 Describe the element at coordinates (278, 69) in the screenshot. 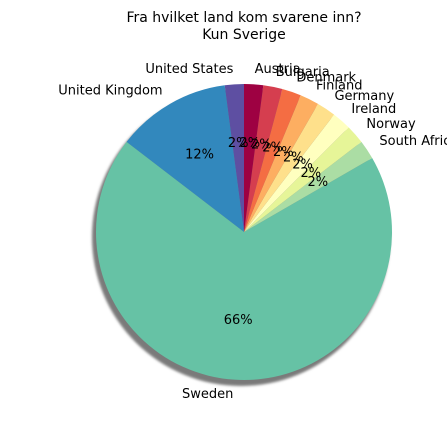

I see `slice-label-austria: Austria` at that location.